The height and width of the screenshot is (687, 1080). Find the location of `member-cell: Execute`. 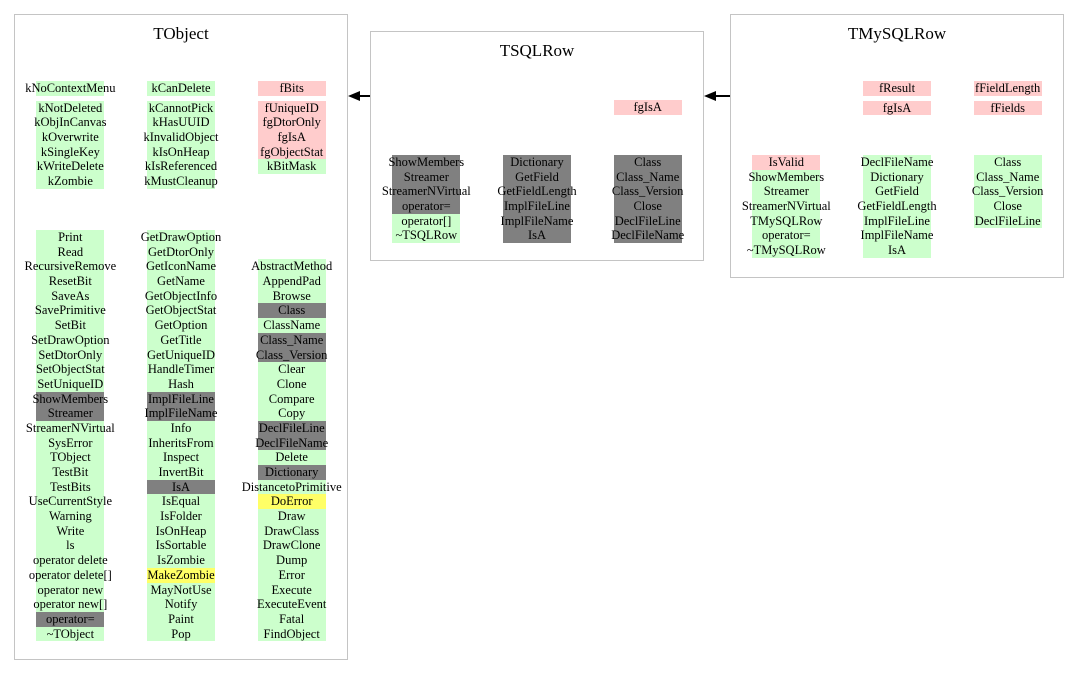

member-cell: Execute is located at coordinates (291, 590).